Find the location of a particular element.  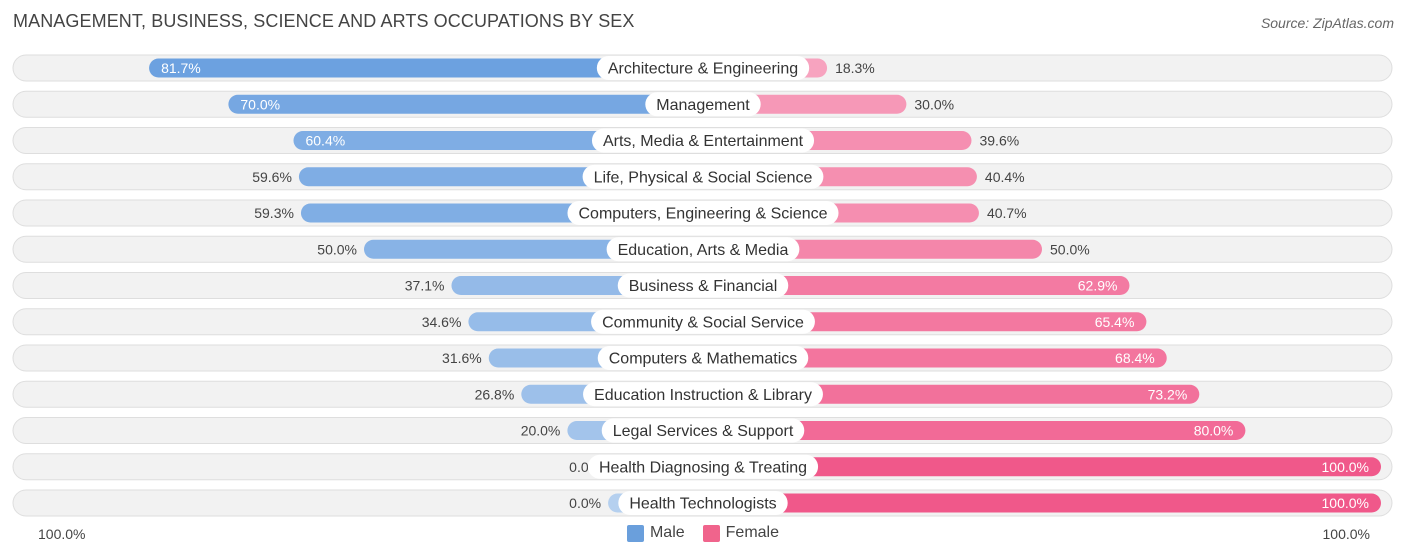

female-value-label: 68.4% is located at coordinates (1135, 358).